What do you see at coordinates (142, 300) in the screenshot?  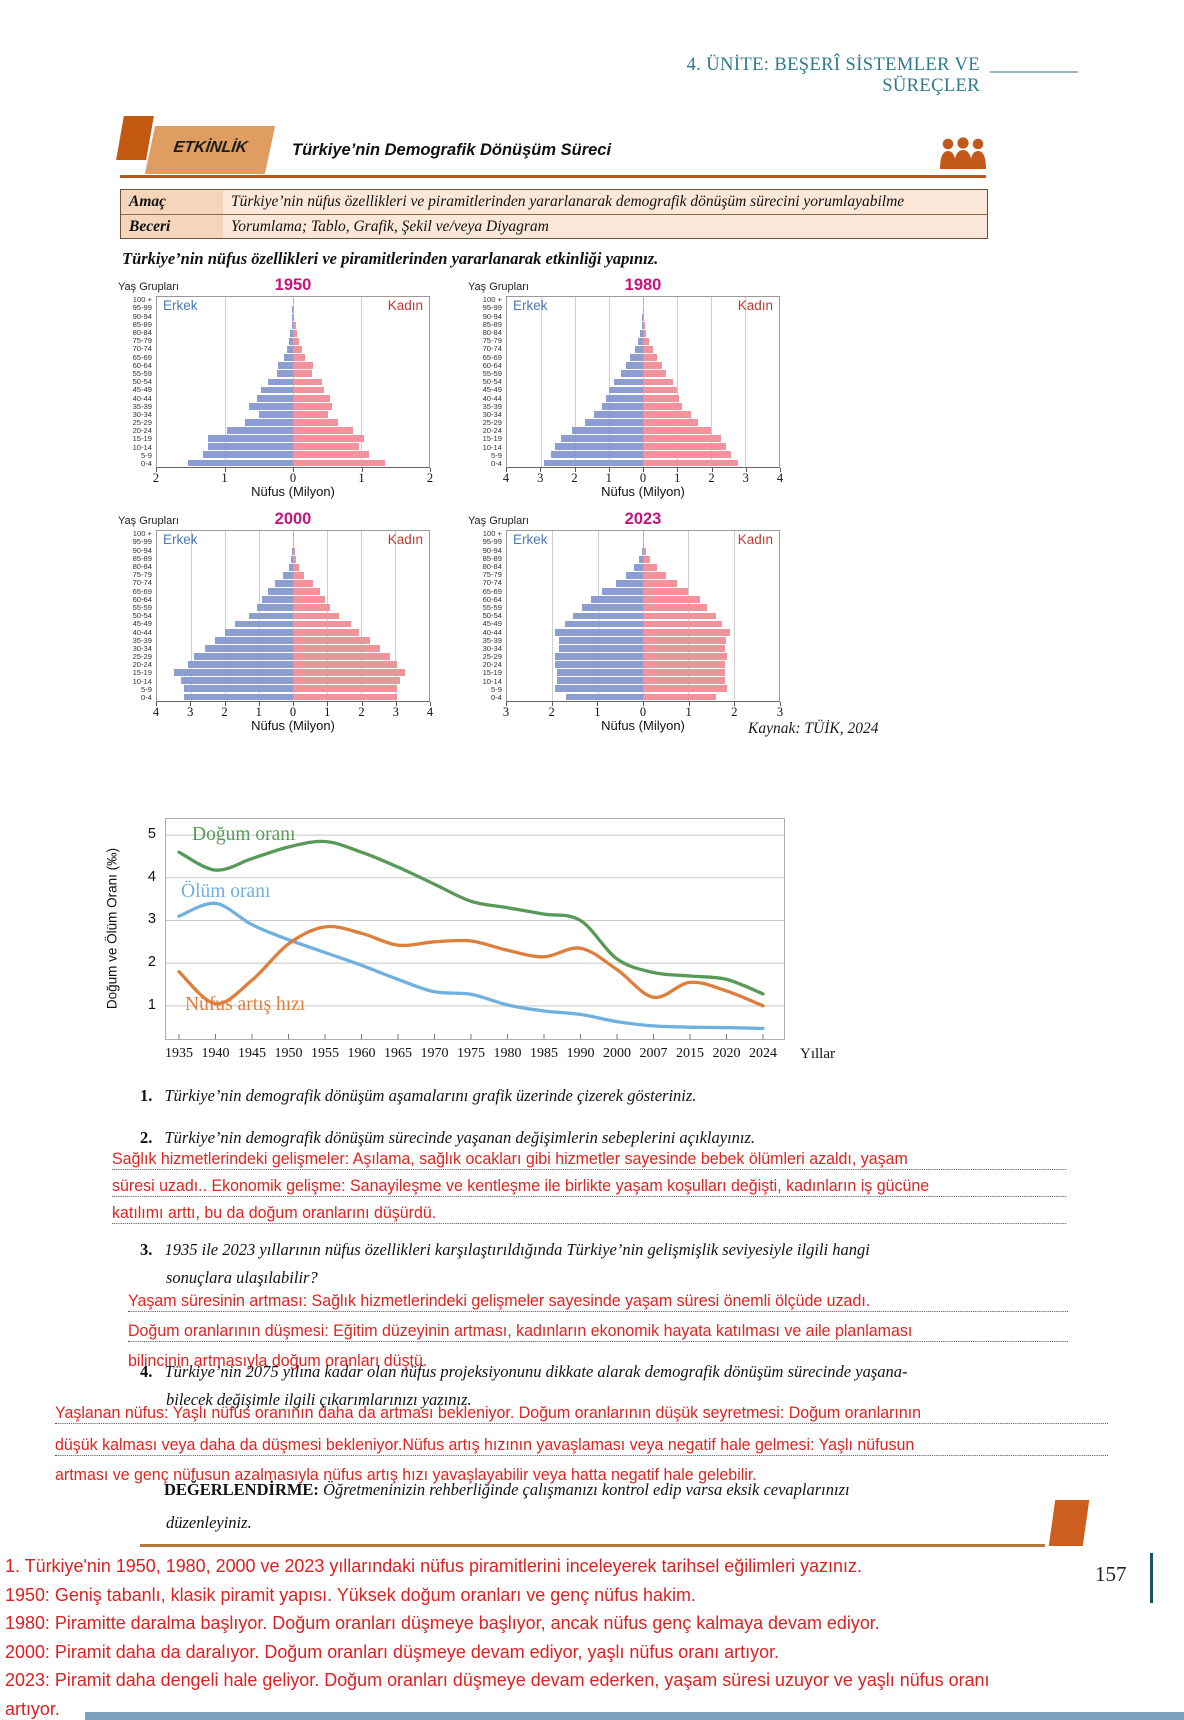 I see `age-group-label: 100 +` at bounding box center [142, 300].